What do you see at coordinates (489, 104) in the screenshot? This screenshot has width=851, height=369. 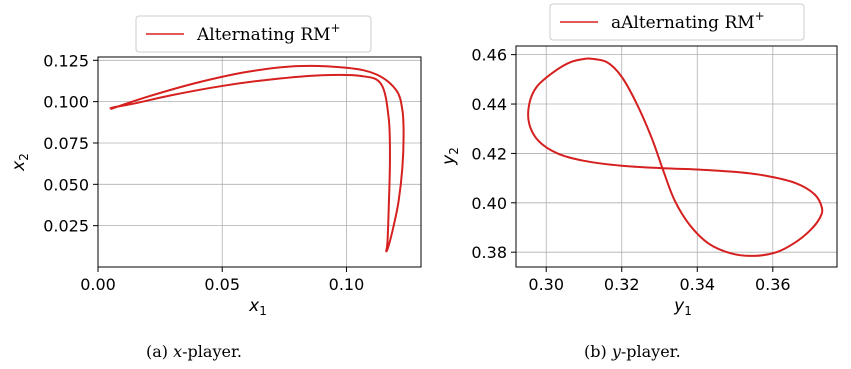 I see `y-tick-label: 0.44` at bounding box center [489, 104].